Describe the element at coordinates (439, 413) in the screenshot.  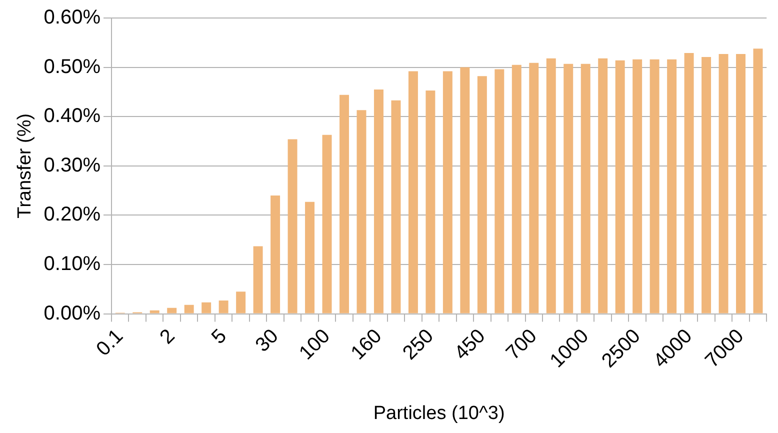
I see `x-axis-title: Particles (10^3)` at that location.